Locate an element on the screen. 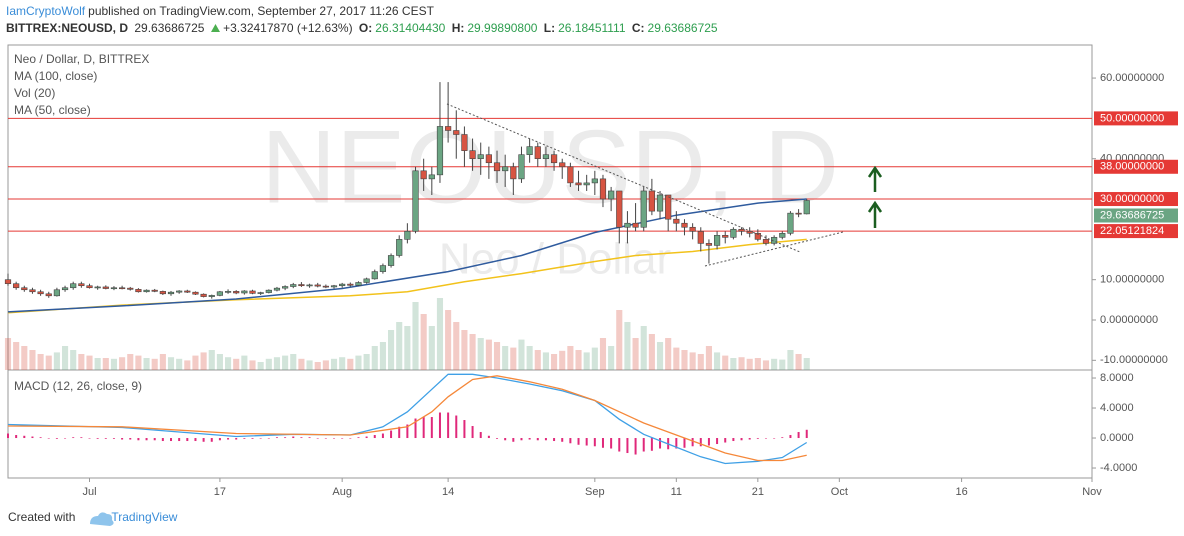 This screenshot has height=536, width=1184. h-label: H: is located at coordinates (458, 28).